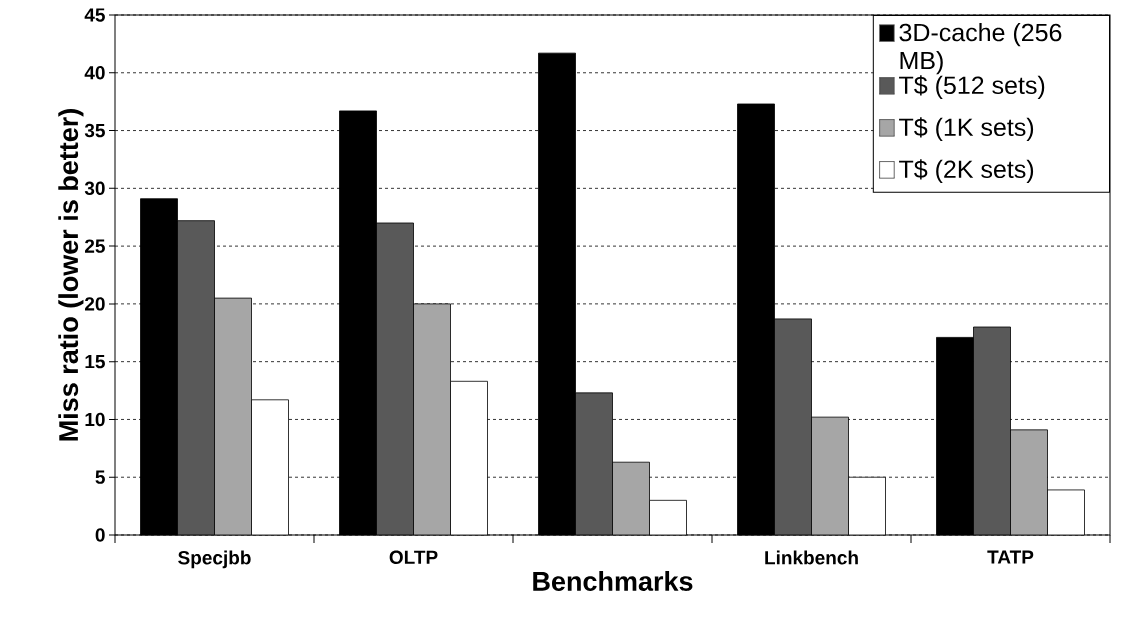 Image resolution: width=1145 pixels, height=638 pixels. I want to click on y-tick-label: 35, so click(94, 130).